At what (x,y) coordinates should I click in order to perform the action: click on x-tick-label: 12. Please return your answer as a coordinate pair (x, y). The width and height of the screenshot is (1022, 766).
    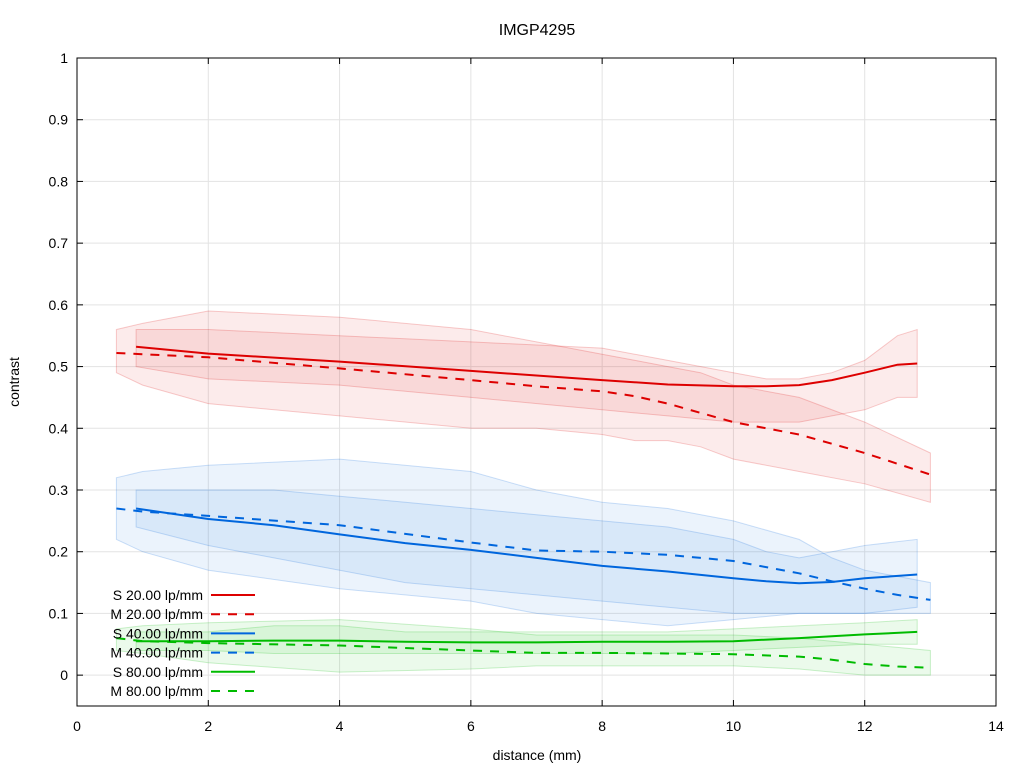
    Looking at the image, I should click on (865, 726).